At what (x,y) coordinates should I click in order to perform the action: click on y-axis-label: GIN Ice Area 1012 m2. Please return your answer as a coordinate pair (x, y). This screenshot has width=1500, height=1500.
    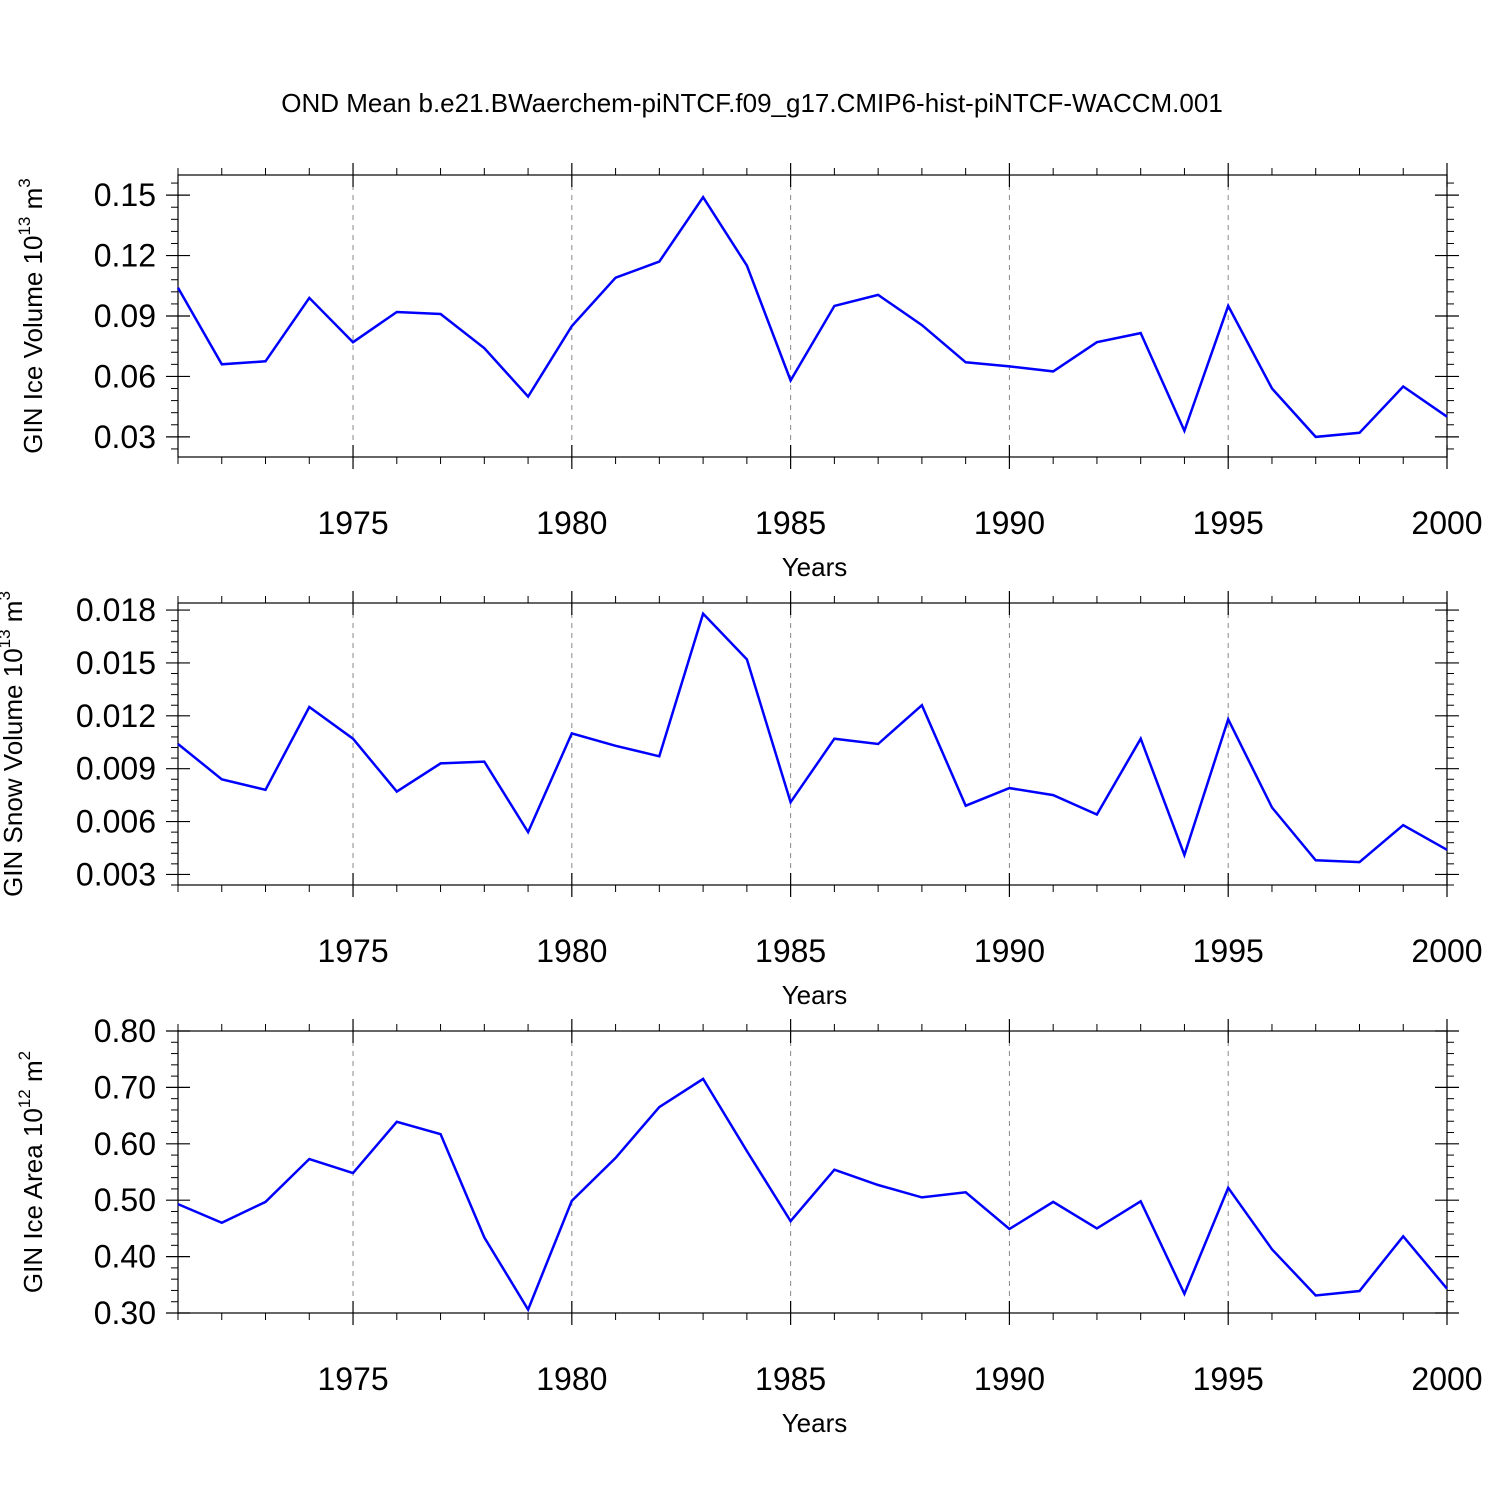
    Looking at the image, I should click on (31, 1172).